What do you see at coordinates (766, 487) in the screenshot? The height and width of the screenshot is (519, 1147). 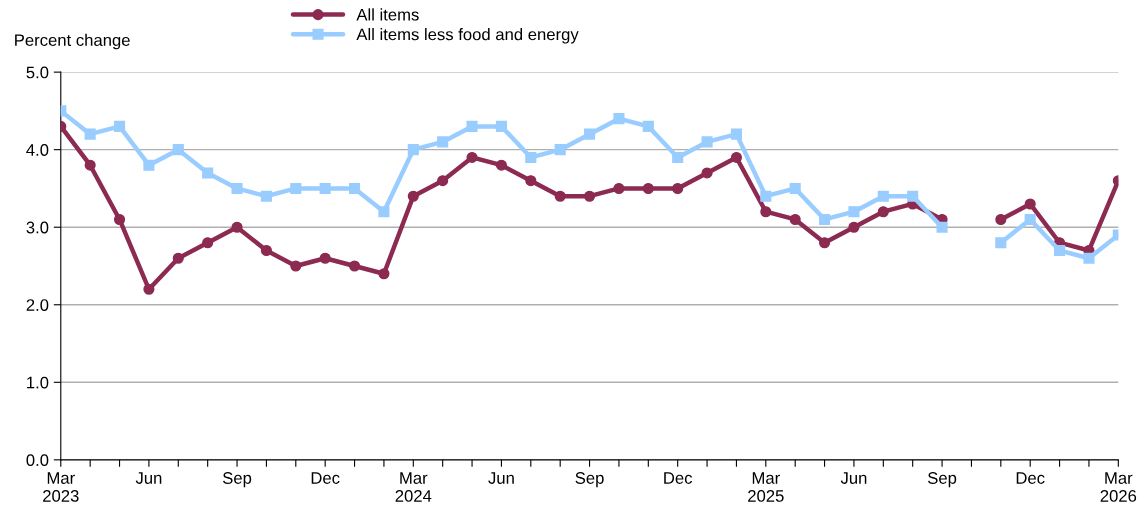 I see `x-tick-label: Mar 2025` at bounding box center [766, 487].